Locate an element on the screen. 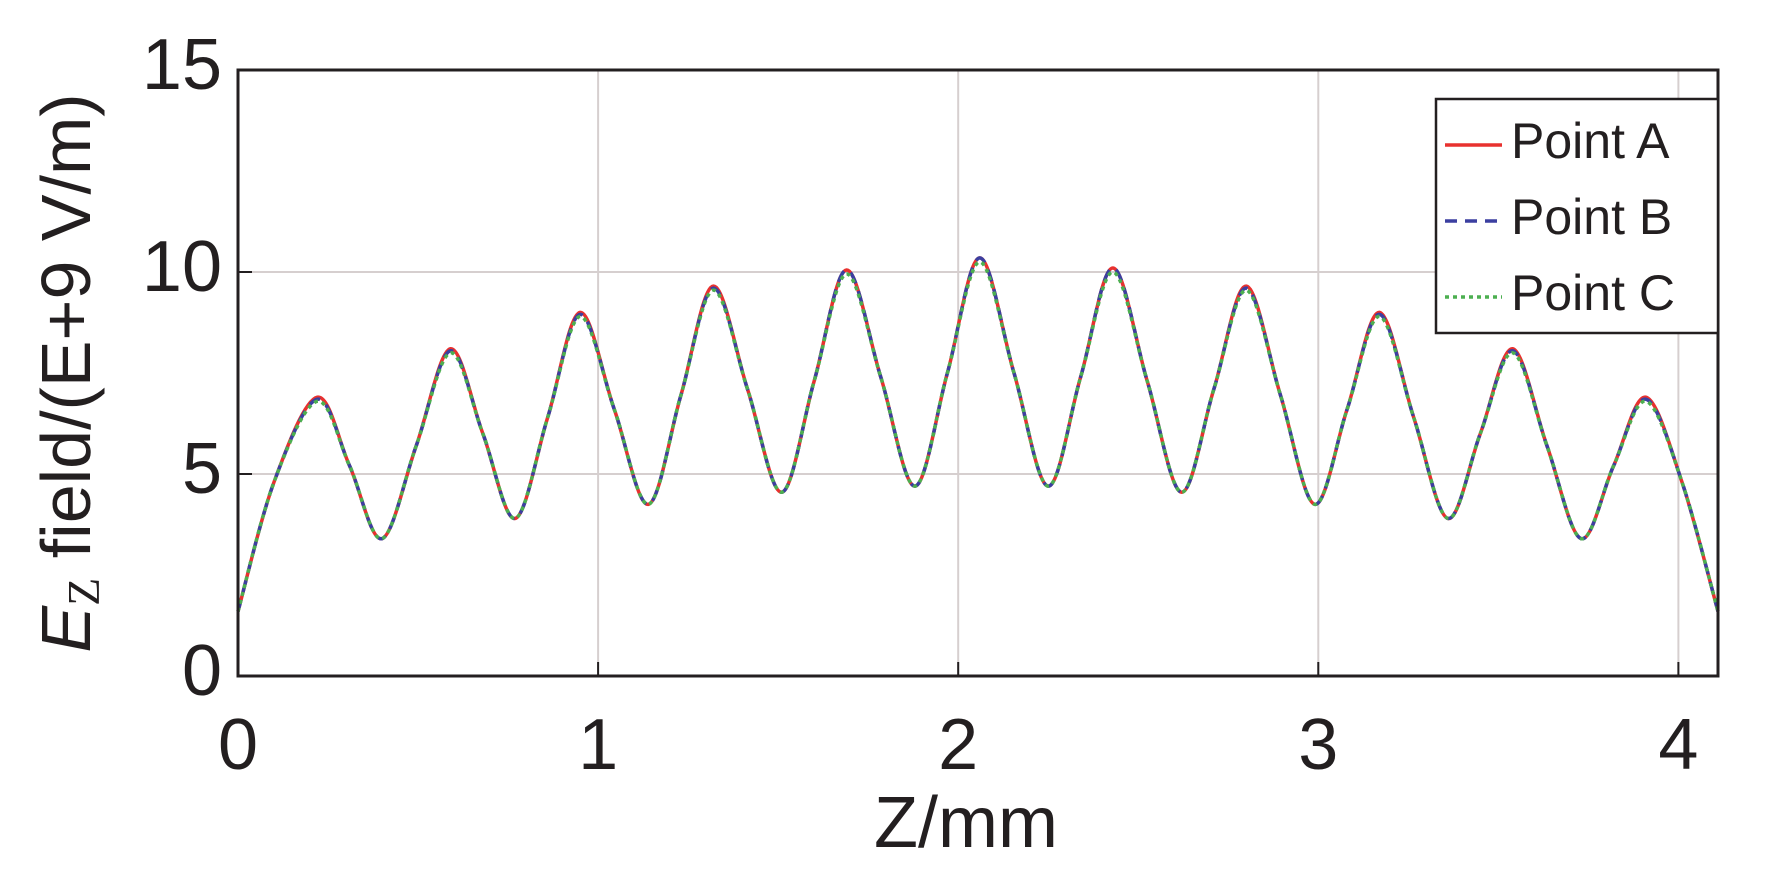 This screenshot has height=877, width=1772. legend-box is located at coordinates (1577, 216).